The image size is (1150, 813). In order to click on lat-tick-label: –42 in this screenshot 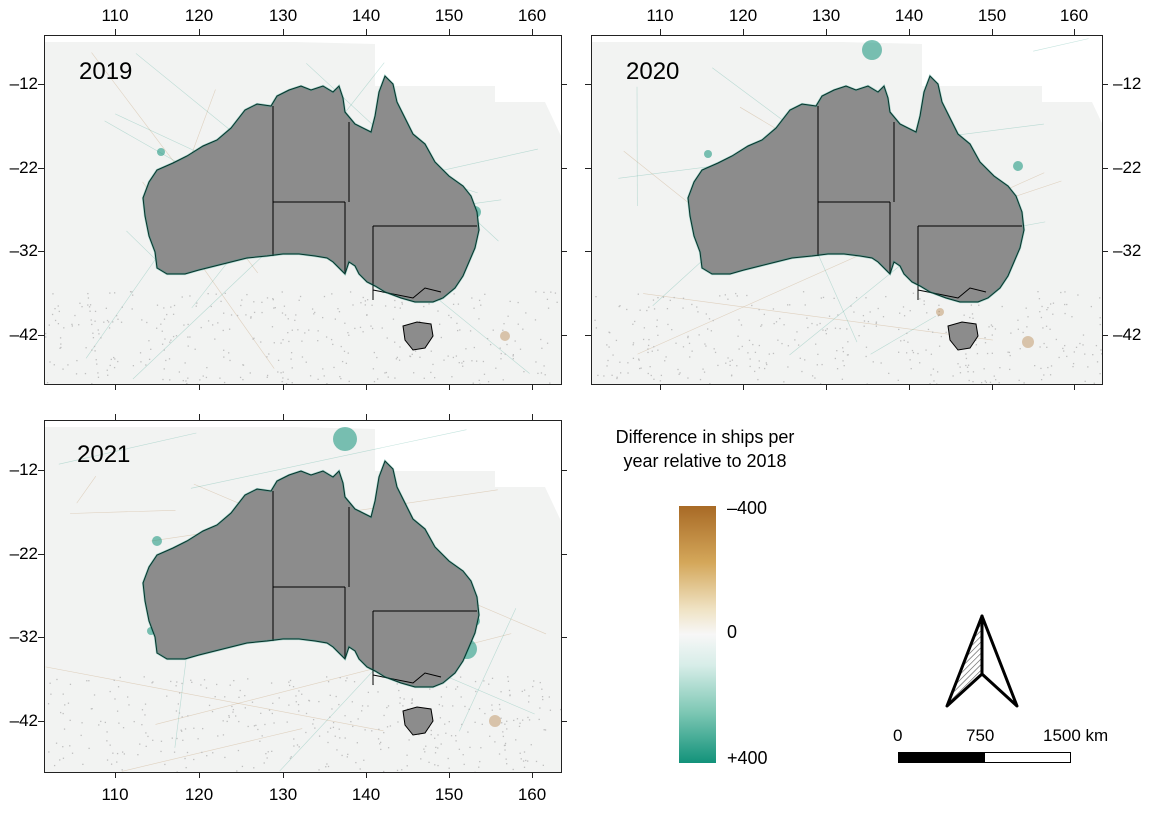, I will do `click(1127, 334)`.